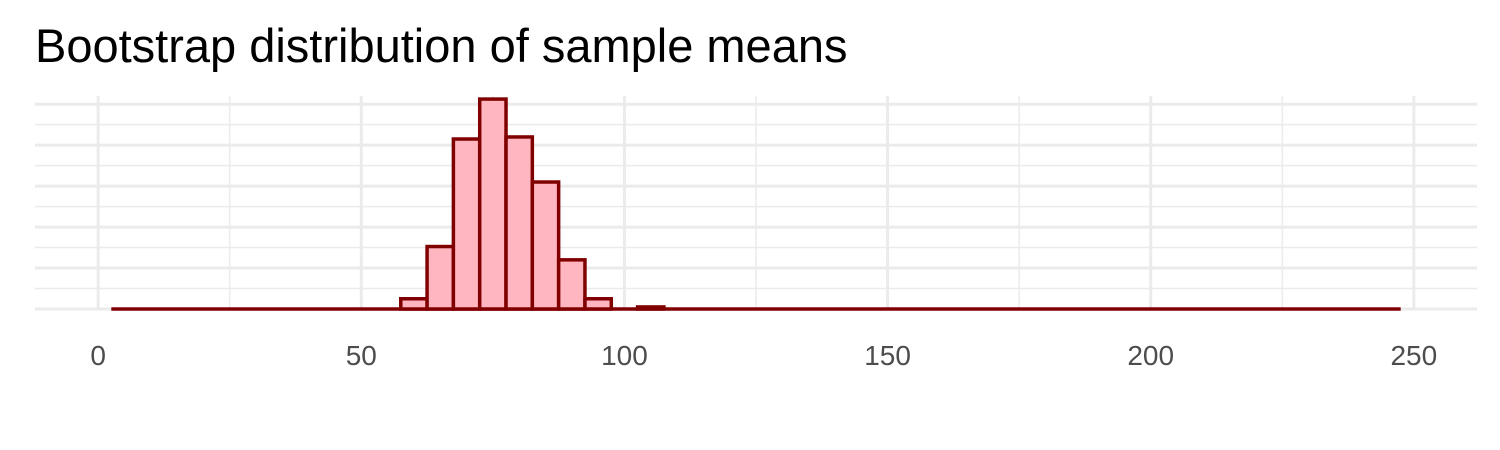  Describe the element at coordinates (1150, 355) in the screenshot. I see `x-tick-label: 200` at that location.